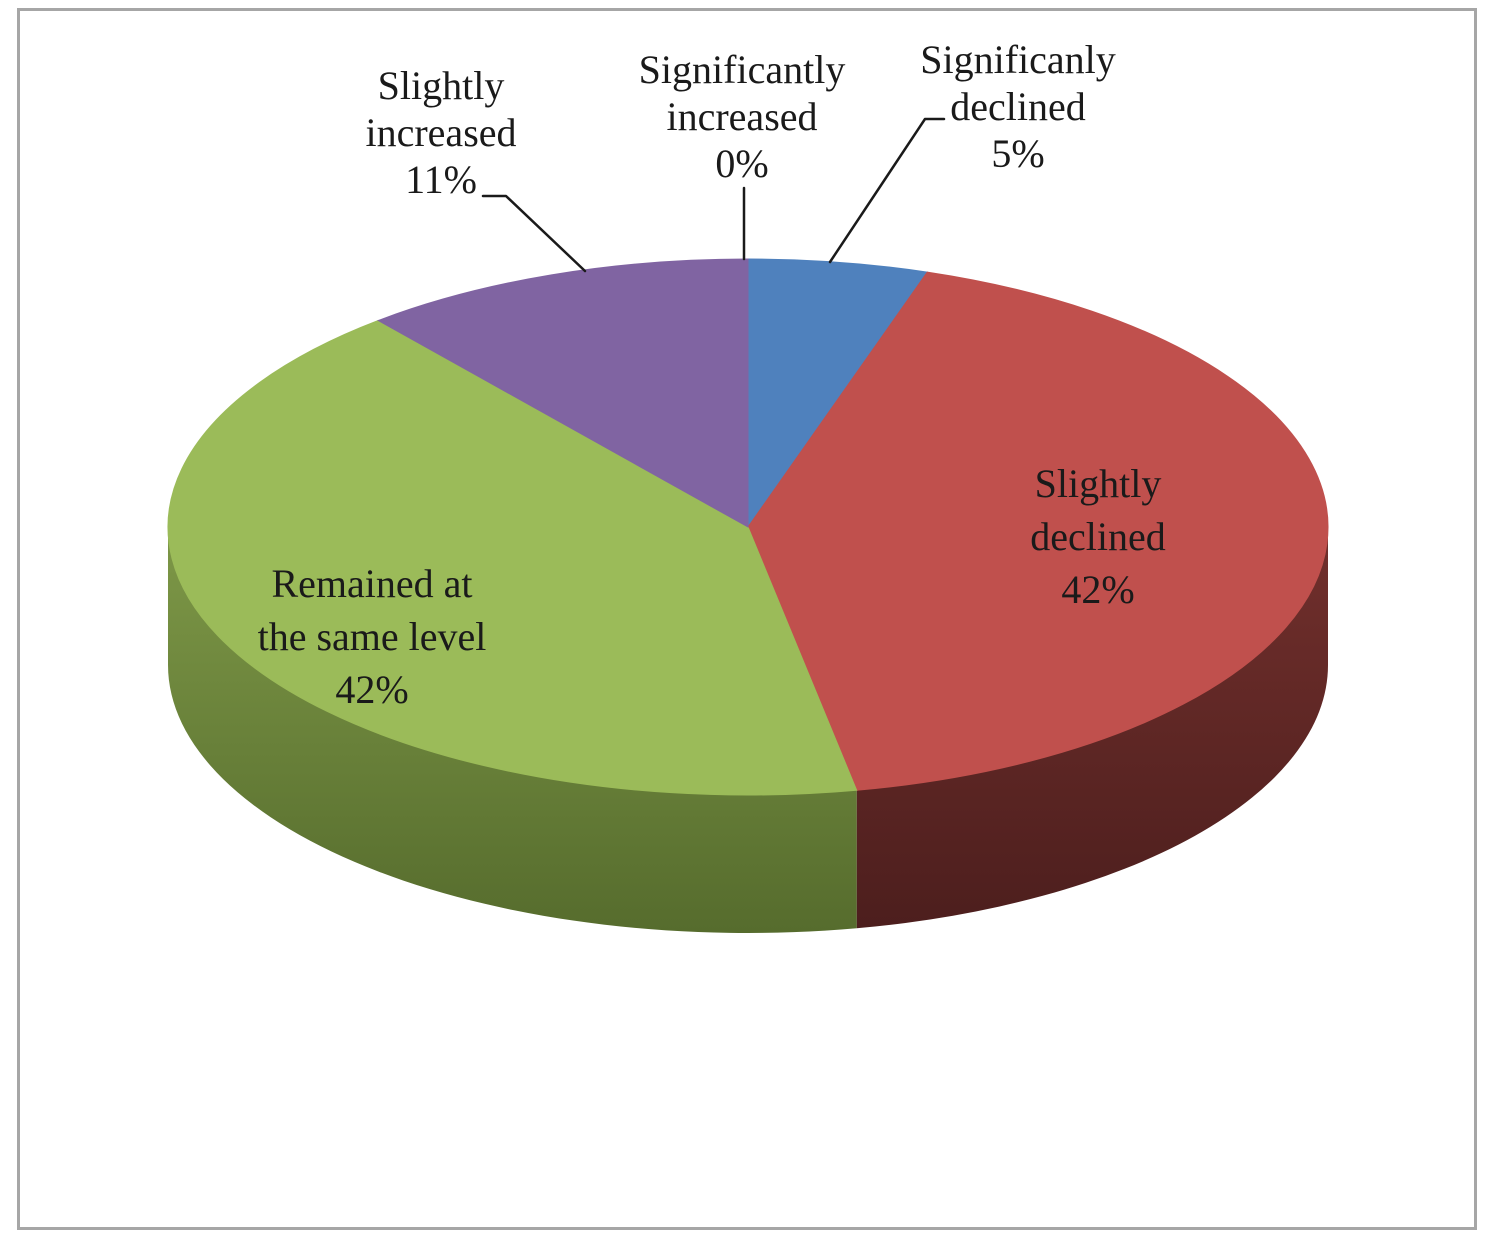  I want to click on pie-slice-slightly-increased, so click(563, 393).